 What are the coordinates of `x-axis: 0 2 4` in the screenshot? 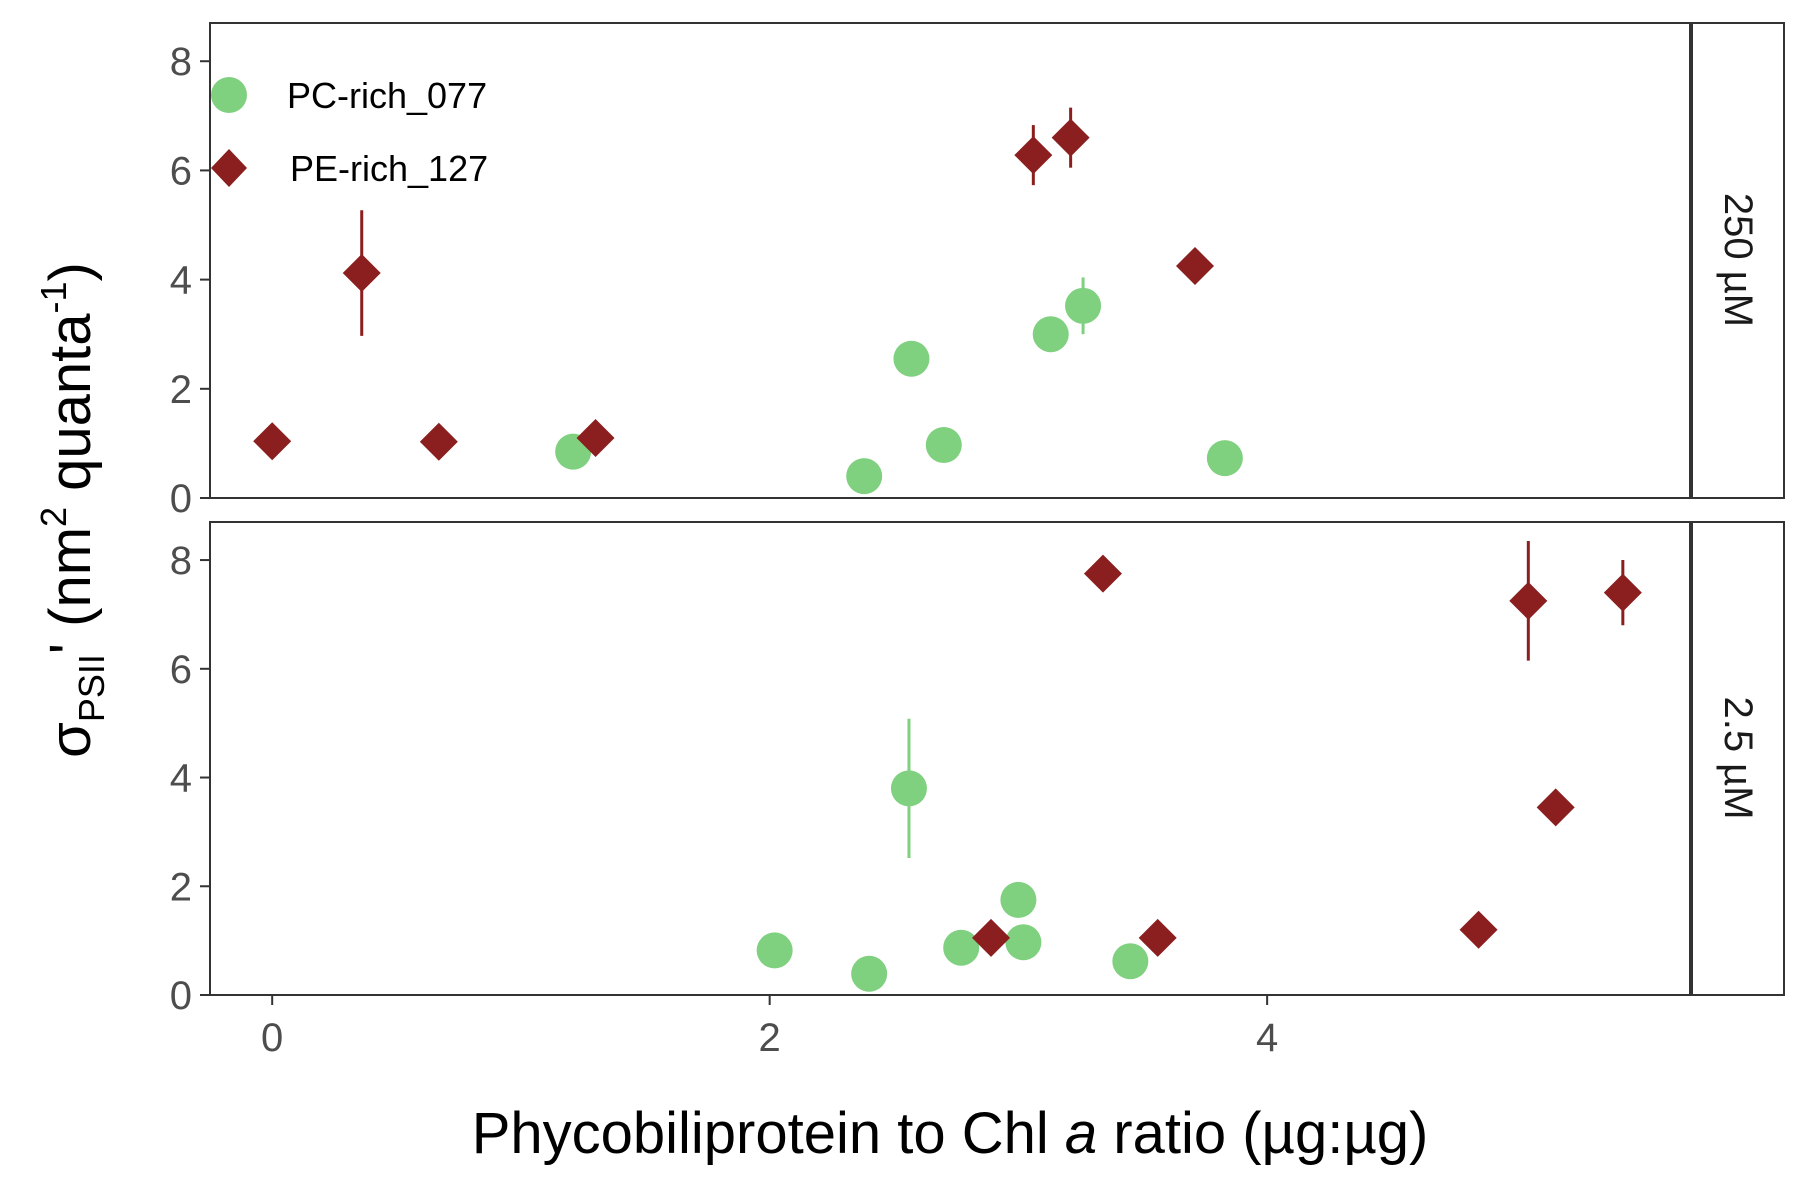 It's located at (769, 1027).